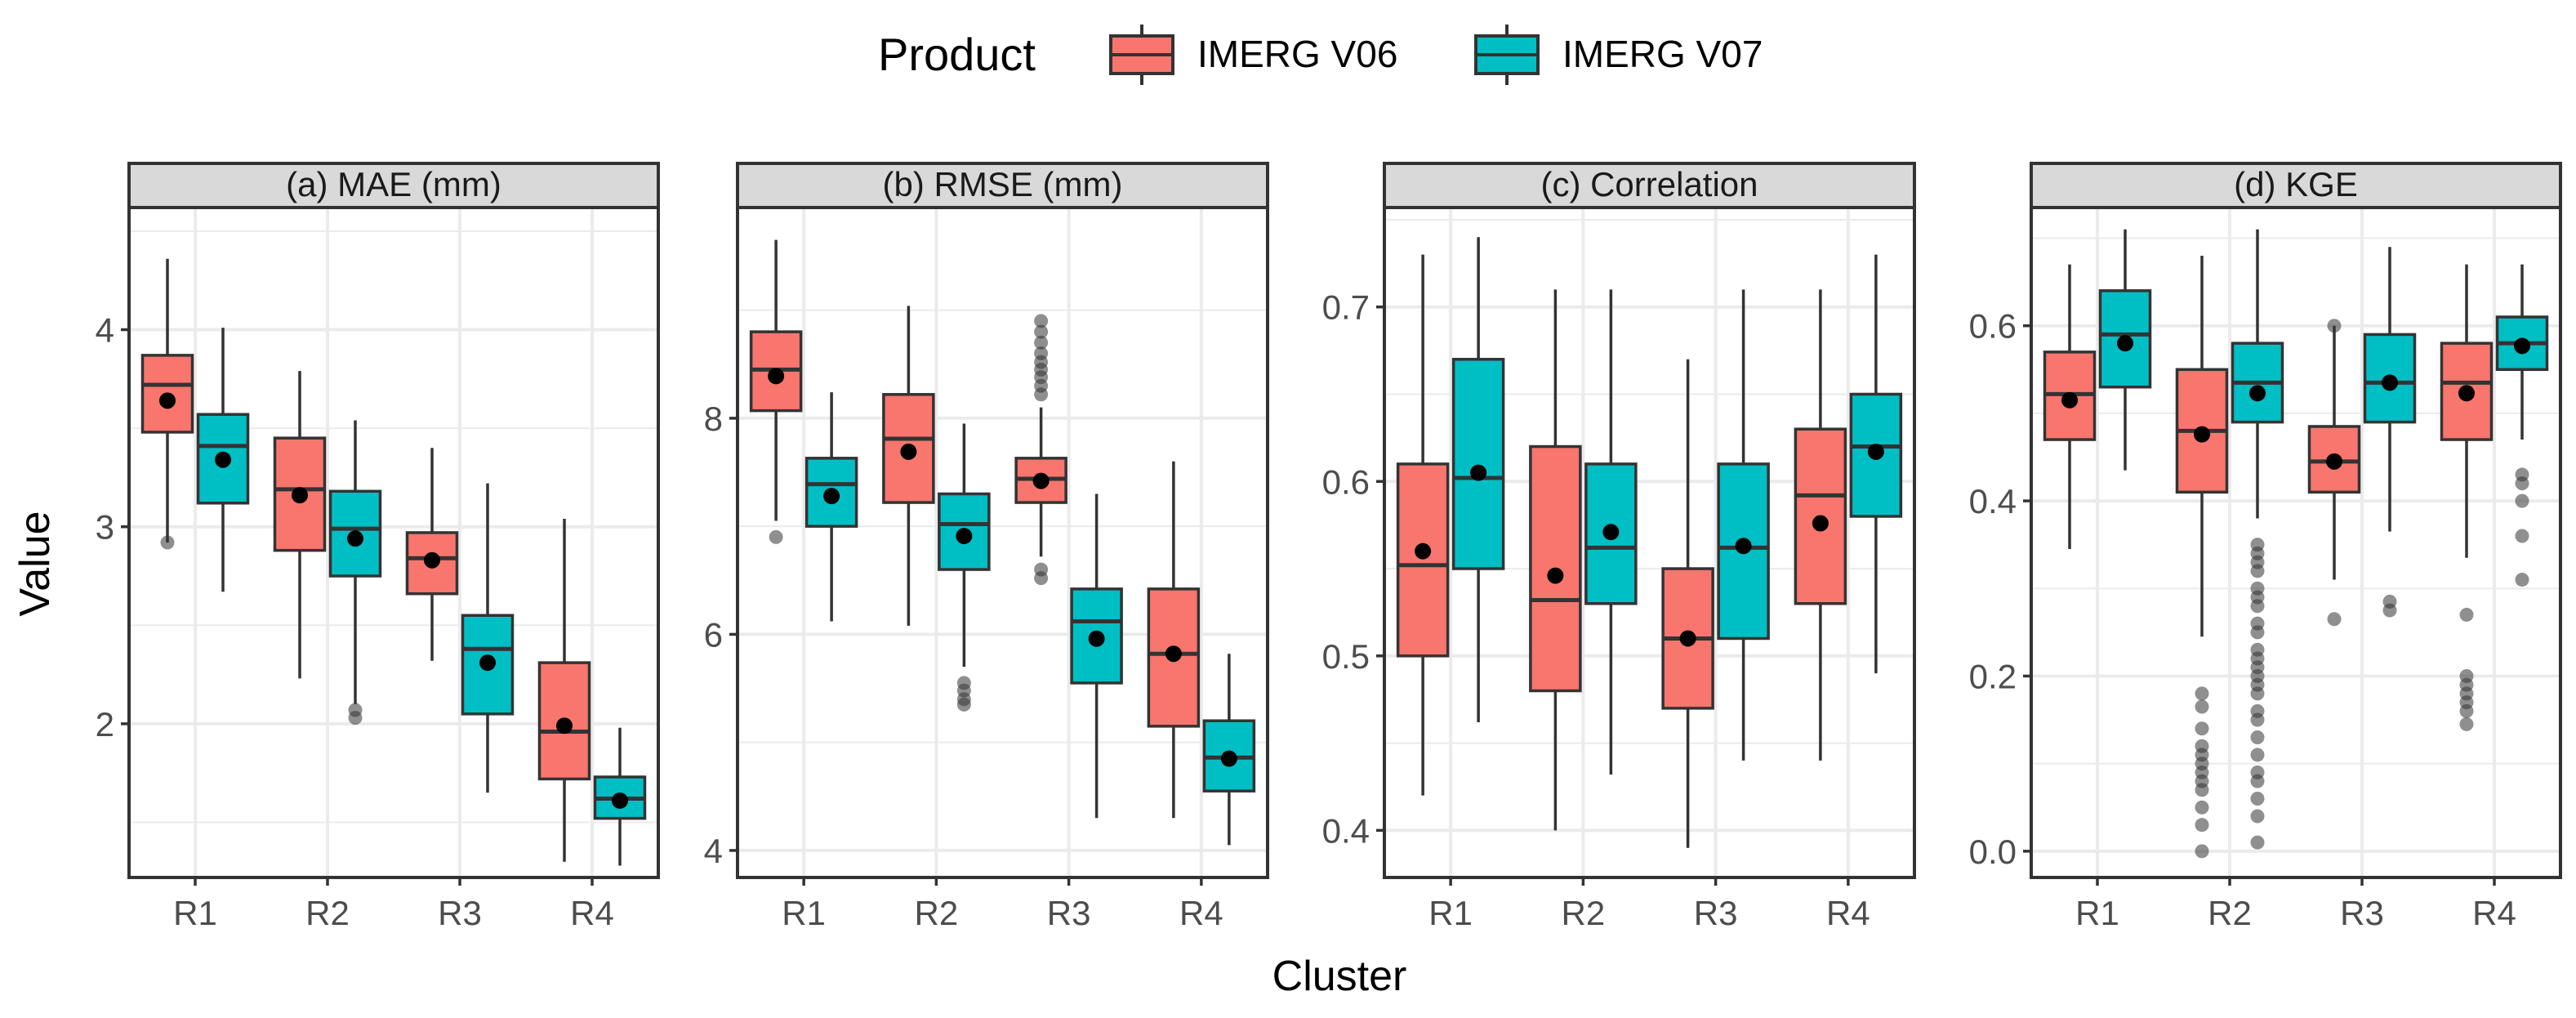 The image size is (2576, 1018). I want to click on panel-title: (a) MAE (mm), so click(393, 184).